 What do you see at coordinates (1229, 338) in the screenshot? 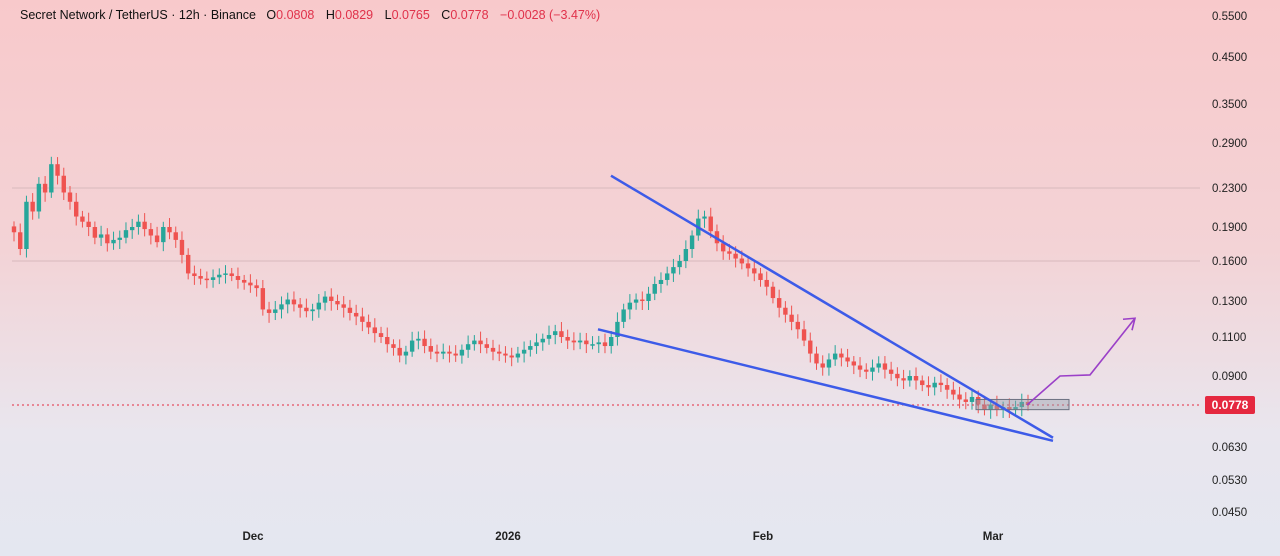
I see `y-tick-label: 0.1100` at bounding box center [1229, 338].